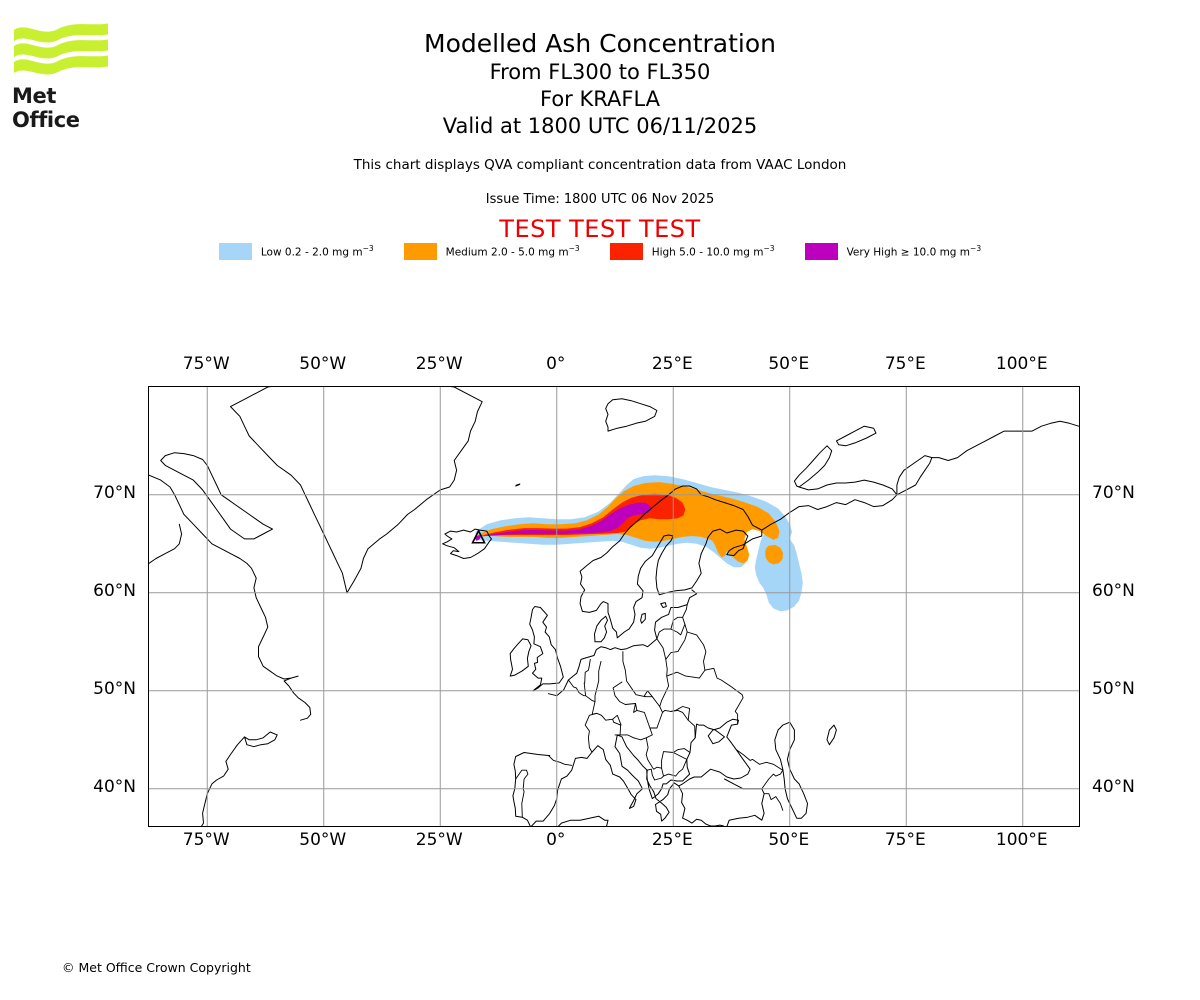 Image resolution: width=1200 pixels, height=1000 pixels. Describe the element at coordinates (323, 840) in the screenshot. I see `lon-tick-bottom-1: 50°W` at that location.